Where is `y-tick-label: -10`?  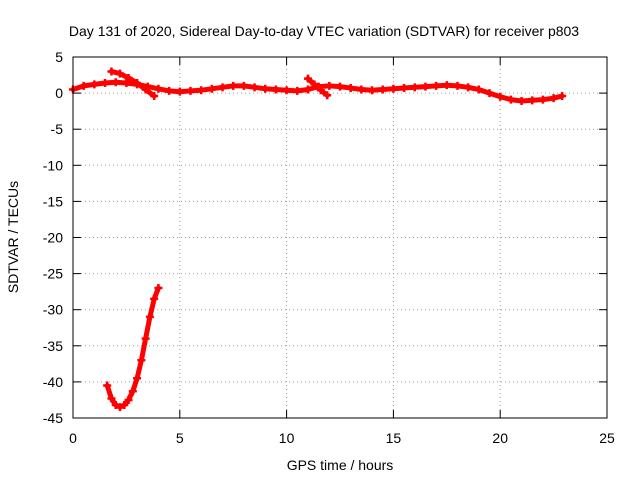 y-tick-label: -10 is located at coordinates (53, 165).